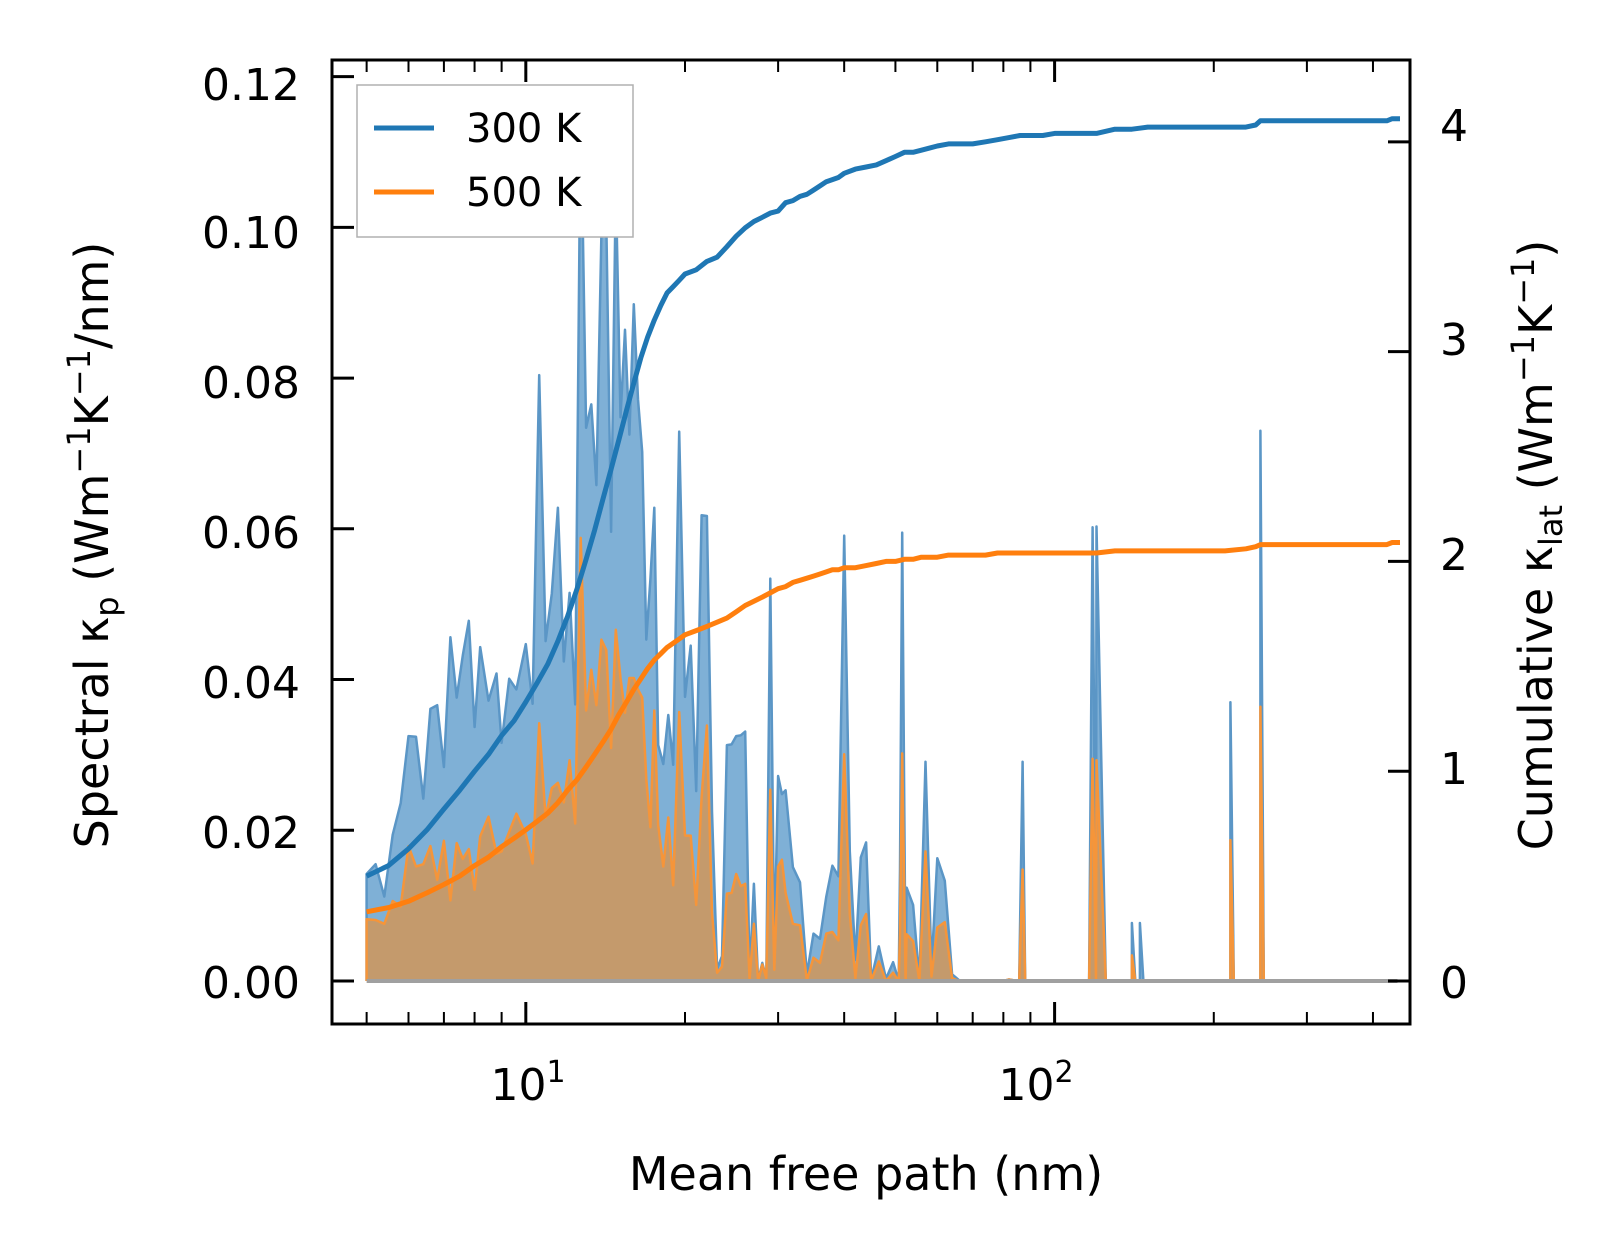 The image size is (1623, 1254). Describe the element at coordinates (251, 683) in the screenshot. I see `y-left-tick-label: 0.04` at that location.